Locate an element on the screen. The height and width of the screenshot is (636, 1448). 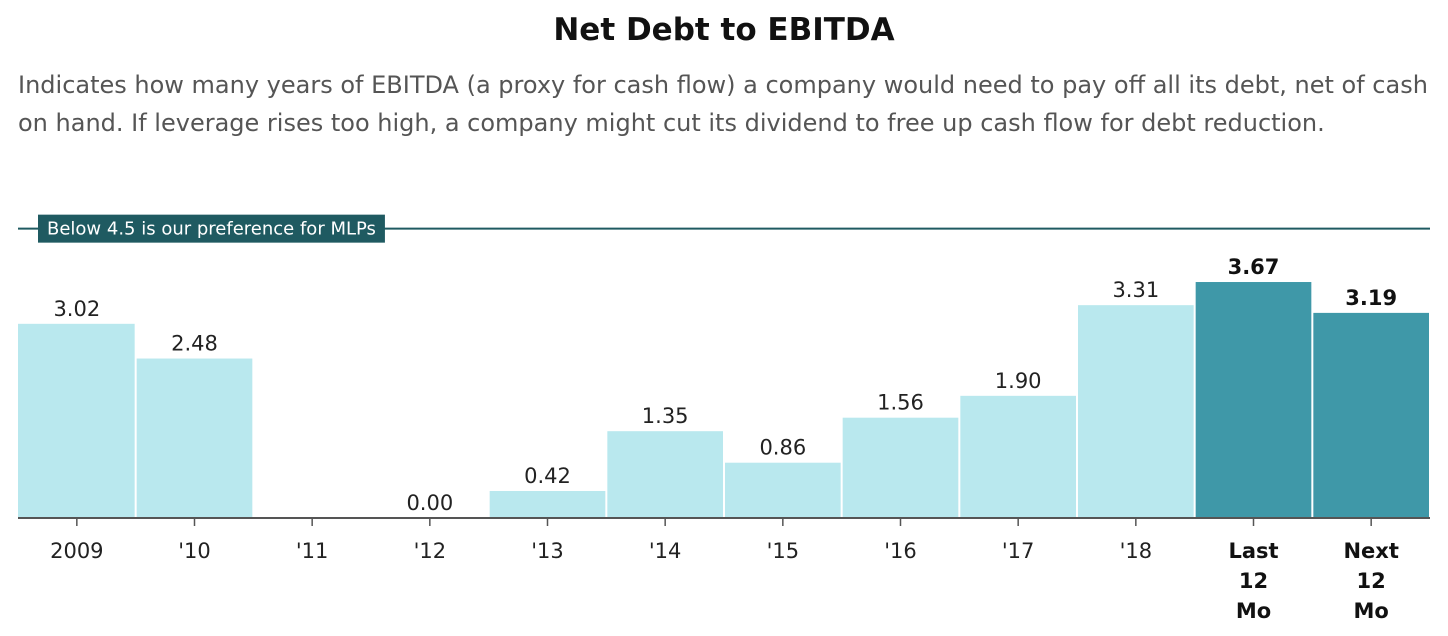
reference-line-label-box is located at coordinates (211, 228).